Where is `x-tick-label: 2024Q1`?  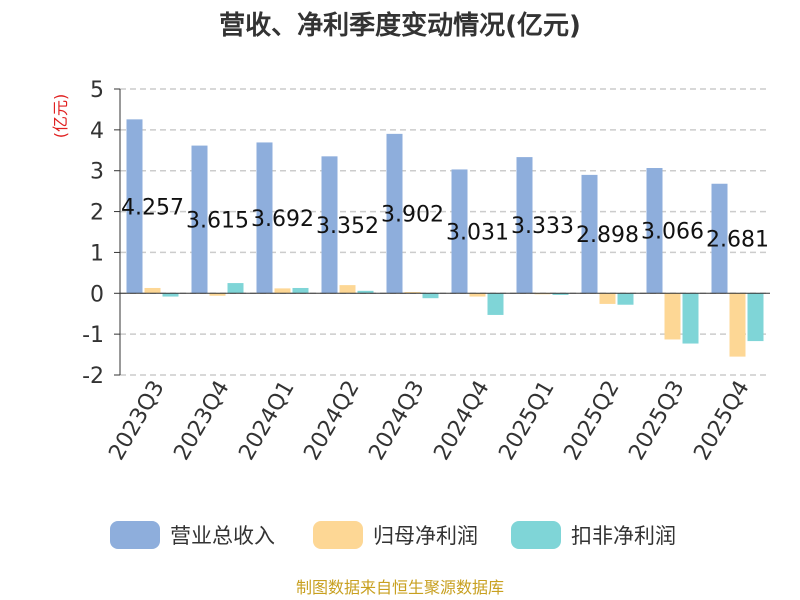 x-tick-label: 2024Q1 is located at coordinates (266, 421).